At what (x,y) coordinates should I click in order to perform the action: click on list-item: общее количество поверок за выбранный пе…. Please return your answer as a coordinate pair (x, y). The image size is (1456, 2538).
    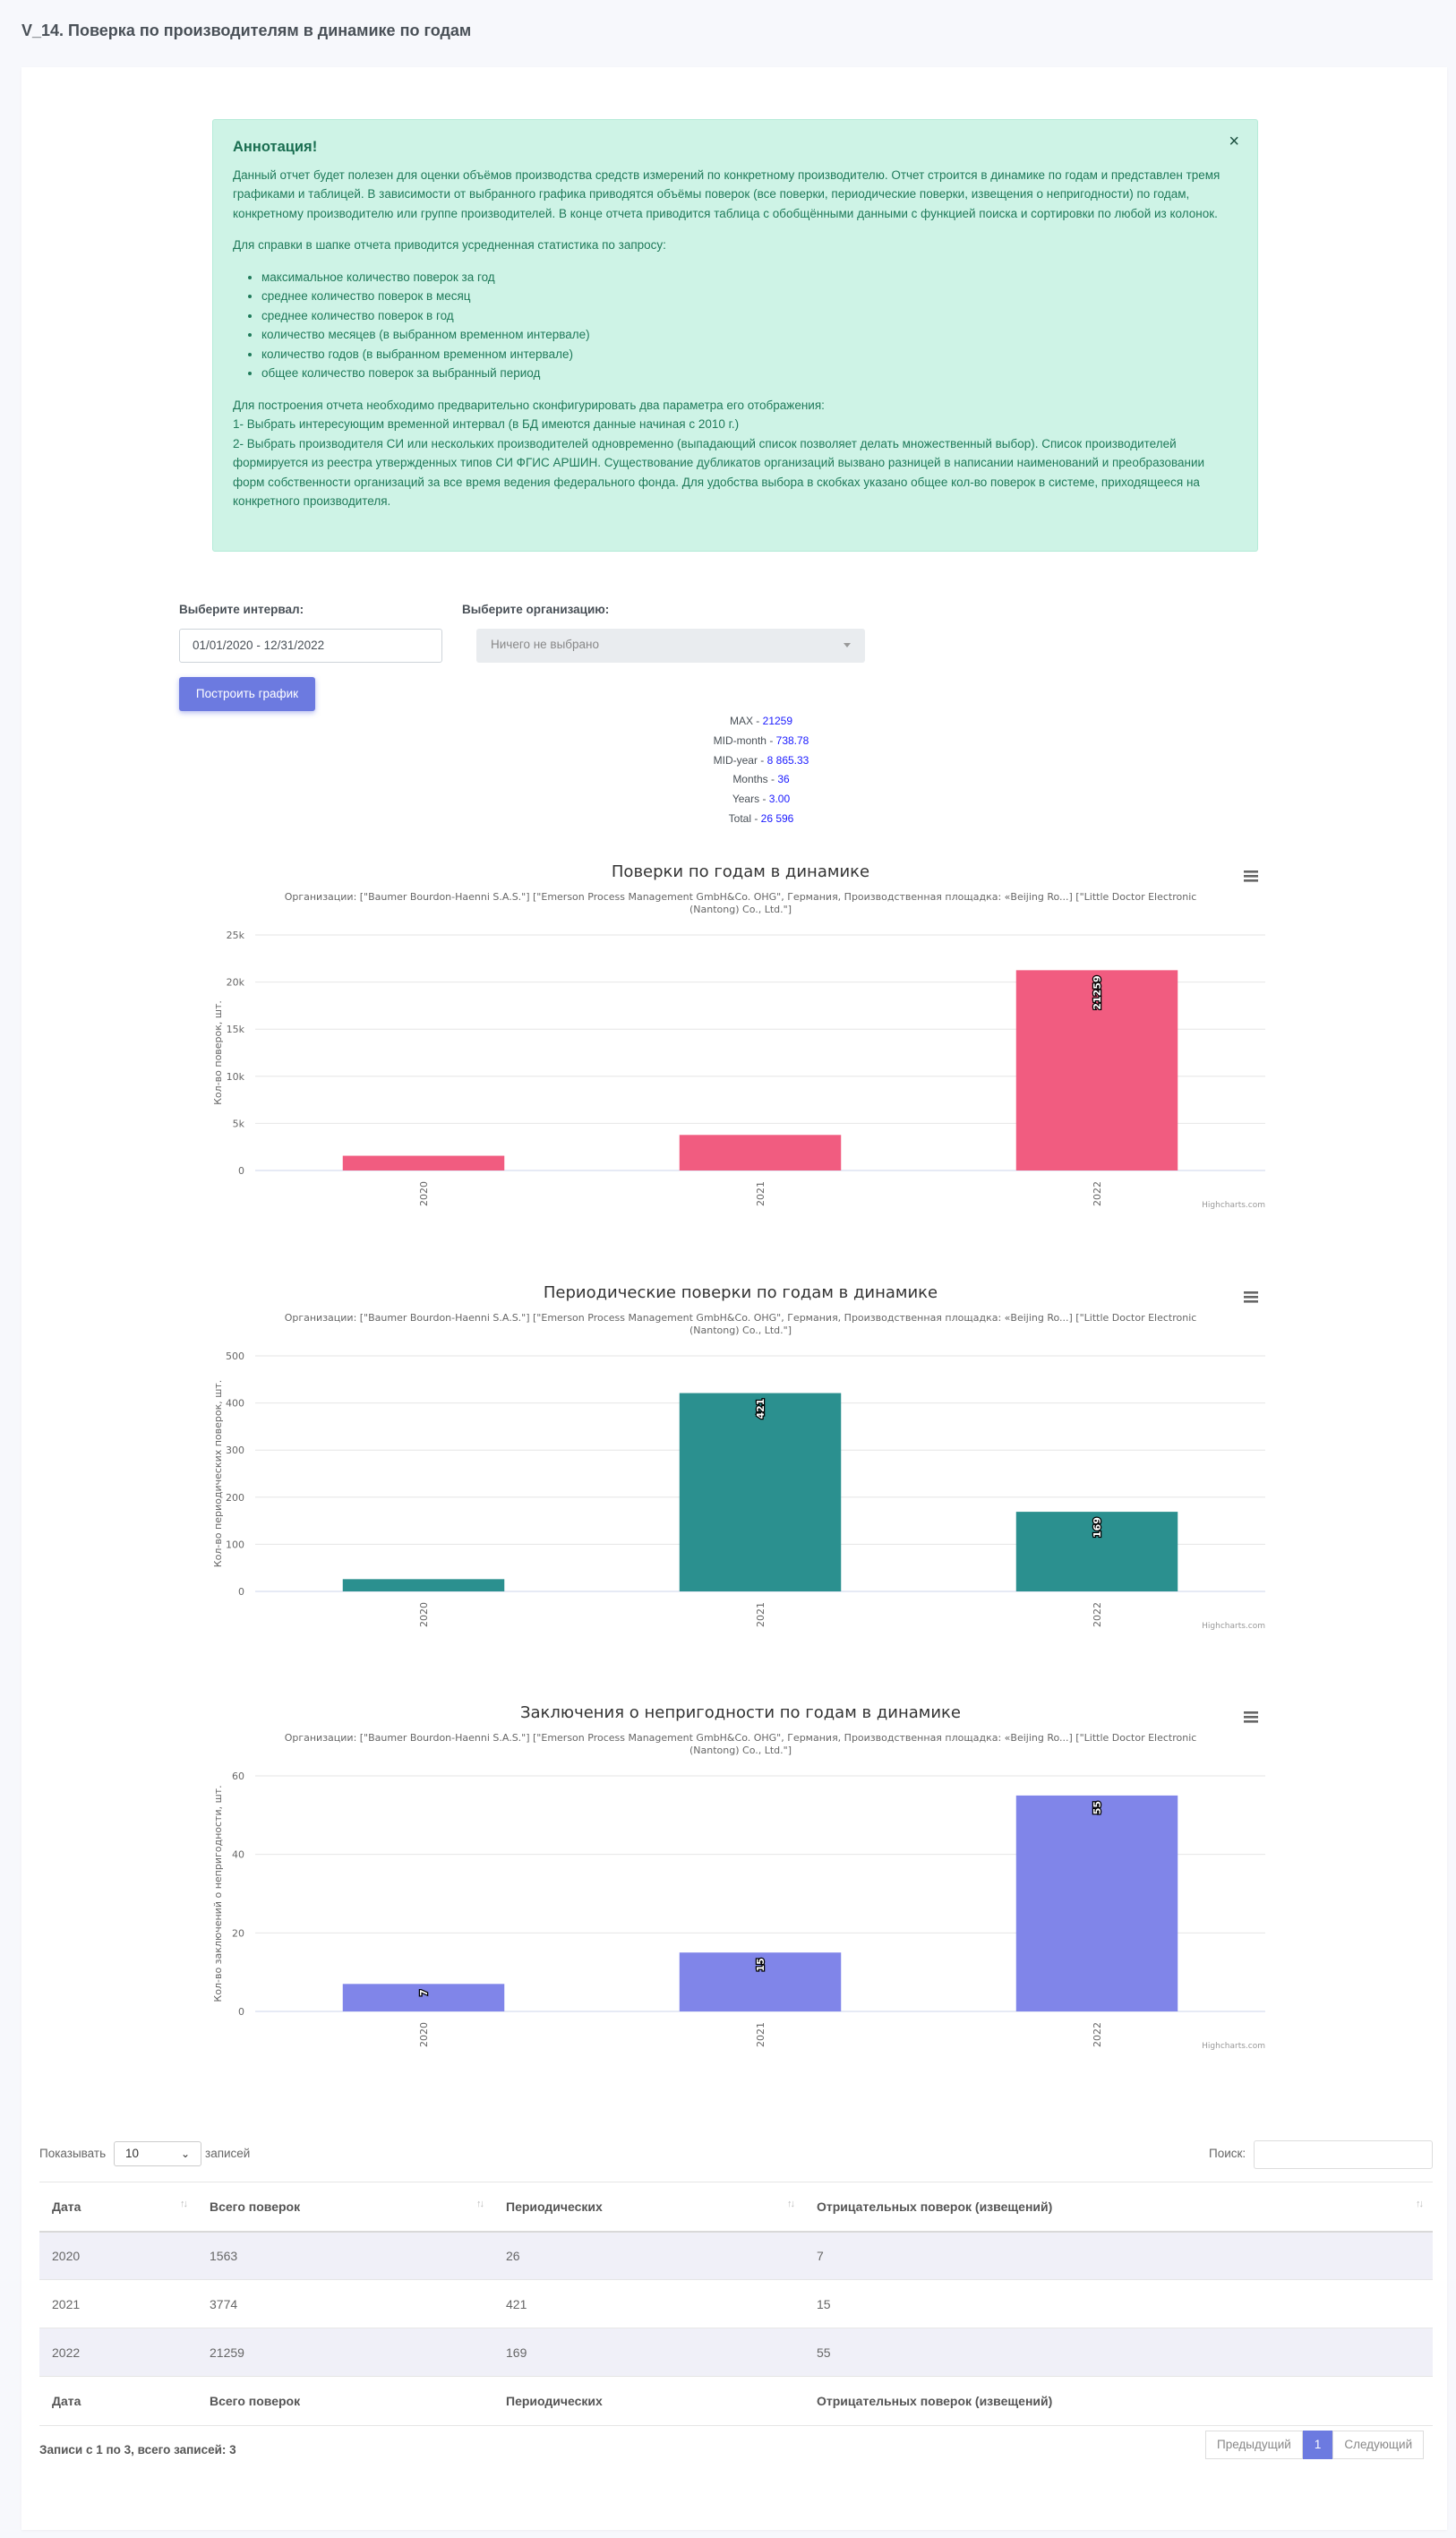
    Looking at the image, I should click on (749, 373).